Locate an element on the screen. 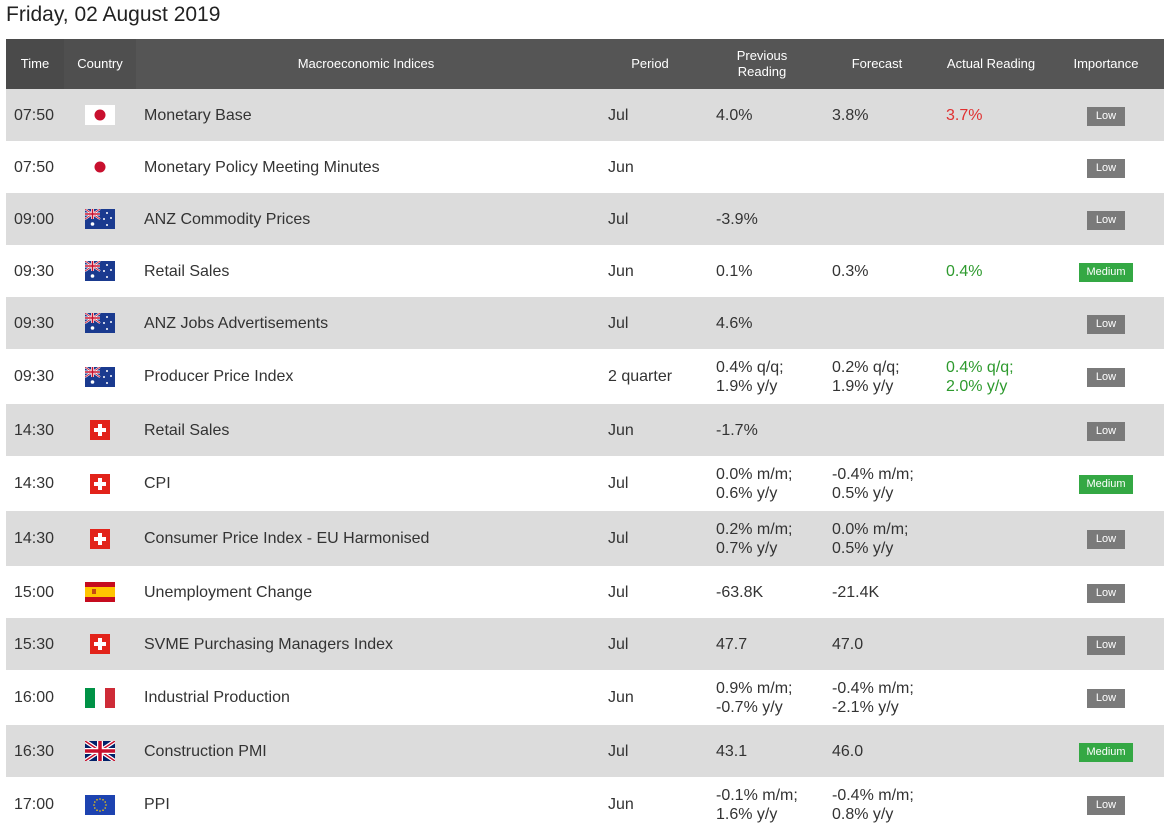 The width and height of the screenshot is (1166, 839). australia-flag-icon is located at coordinates (100, 376).